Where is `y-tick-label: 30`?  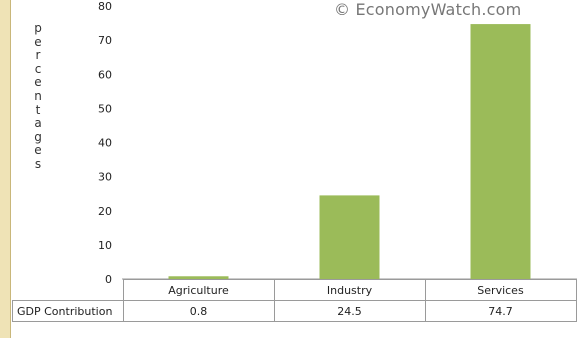 y-tick-label: 30 is located at coordinates (105, 177).